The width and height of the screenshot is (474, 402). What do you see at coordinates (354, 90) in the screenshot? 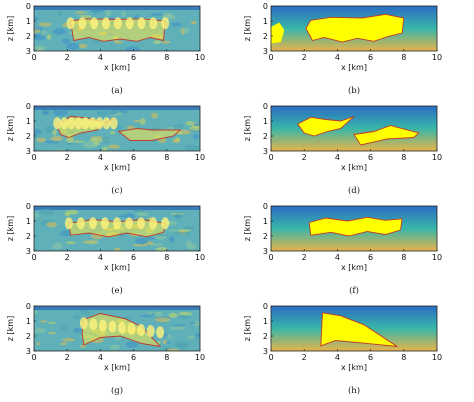
I see `panel-caption-b: (b)` at bounding box center [354, 90].